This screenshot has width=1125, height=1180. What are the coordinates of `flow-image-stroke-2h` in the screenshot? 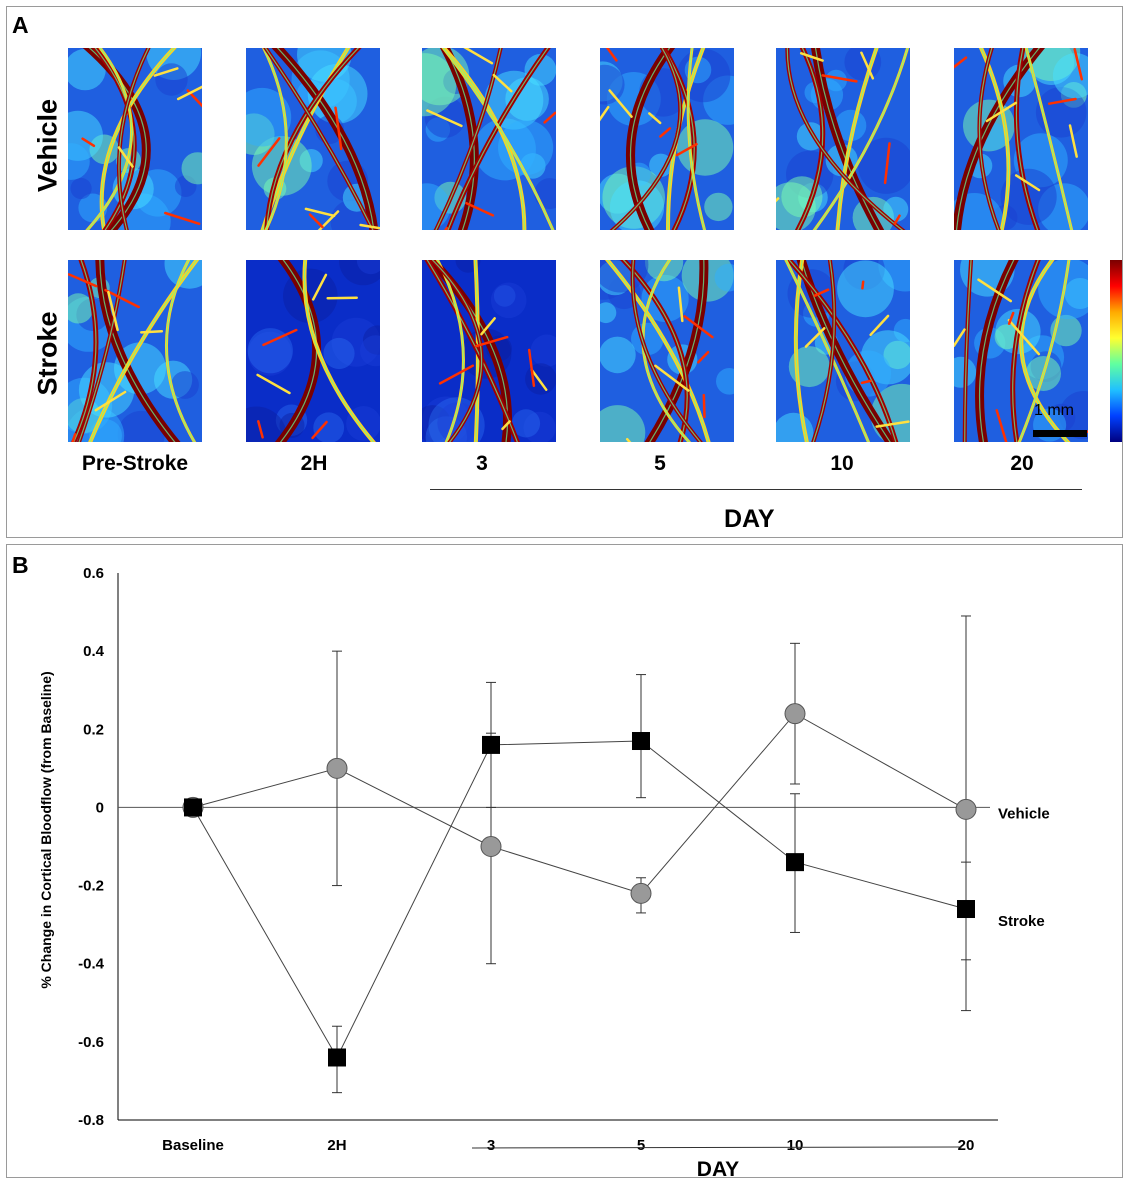 It's located at (313, 351).